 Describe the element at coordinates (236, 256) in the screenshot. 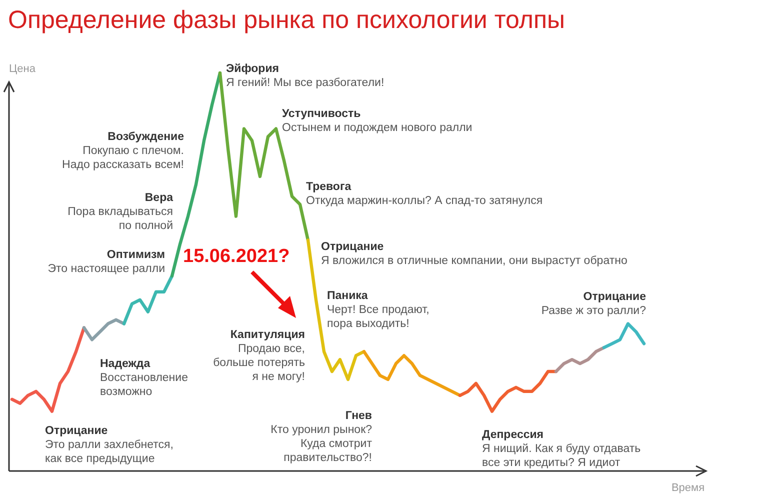

I see `annotation: 15.06.2021?` at that location.